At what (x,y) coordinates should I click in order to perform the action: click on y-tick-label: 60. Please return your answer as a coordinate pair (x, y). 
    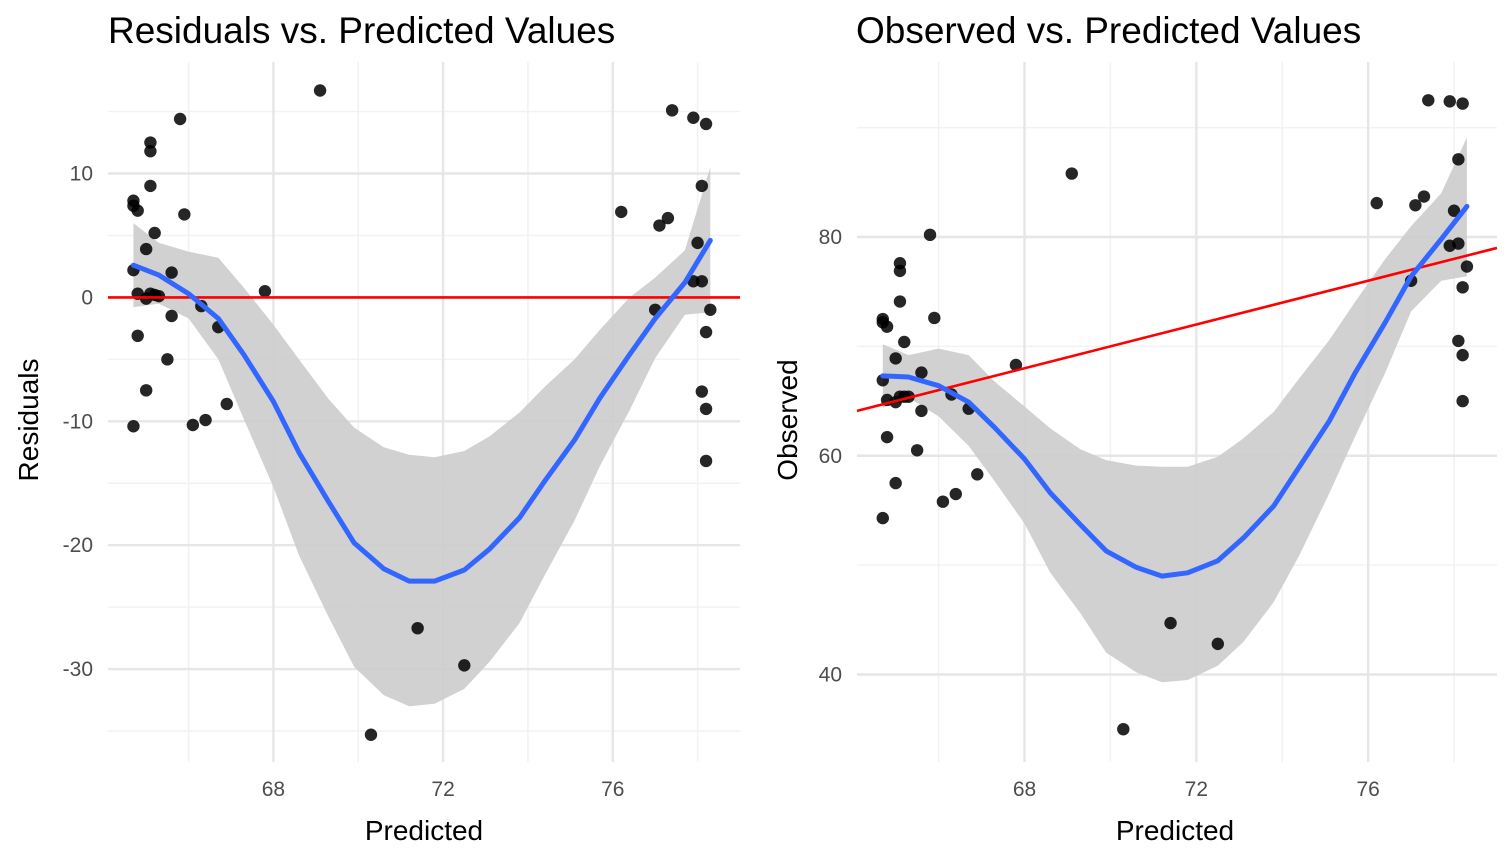
    Looking at the image, I should click on (830, 456).